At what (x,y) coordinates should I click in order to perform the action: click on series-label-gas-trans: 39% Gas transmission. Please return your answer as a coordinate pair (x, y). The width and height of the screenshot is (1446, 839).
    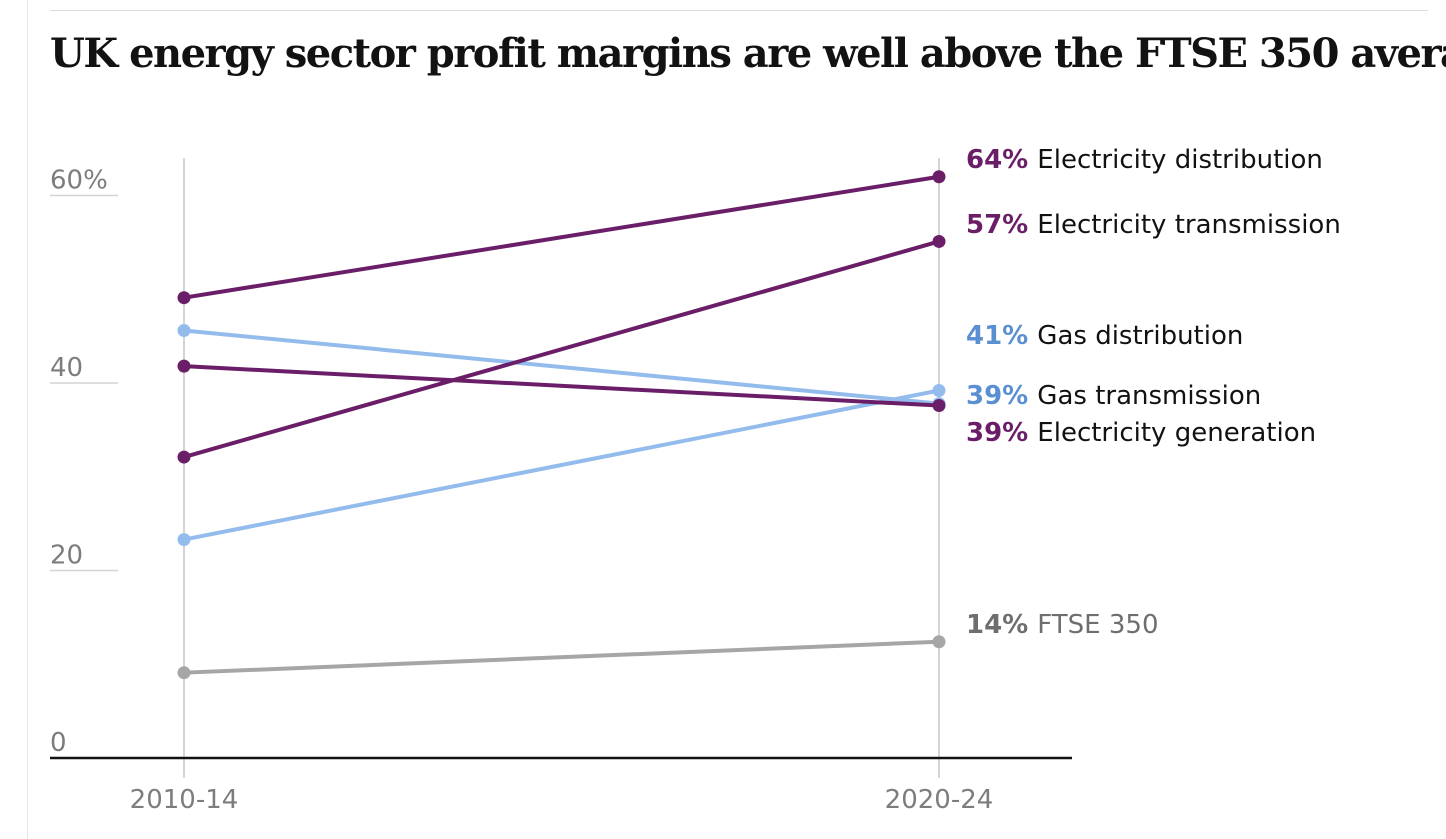
    Looking at the image, I should click on (1113, 396).